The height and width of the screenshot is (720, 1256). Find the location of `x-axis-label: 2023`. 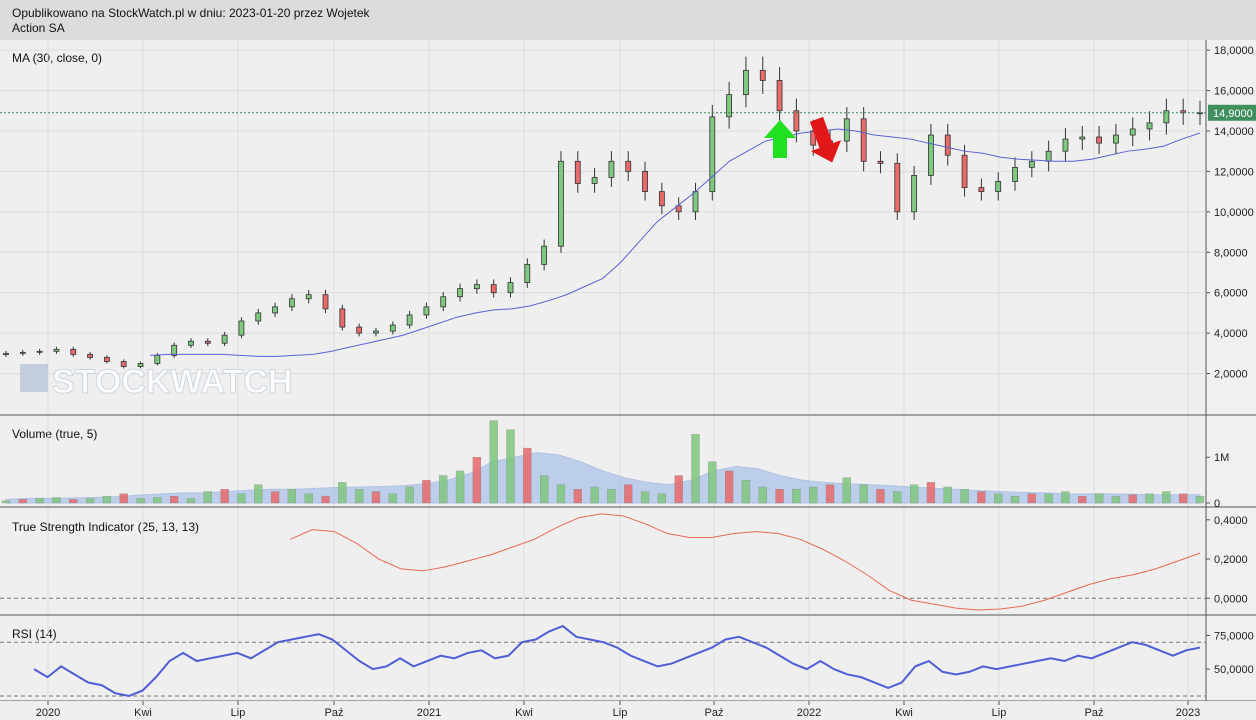

x-axis-label: 2023 is located at coordinates (1188, 713).